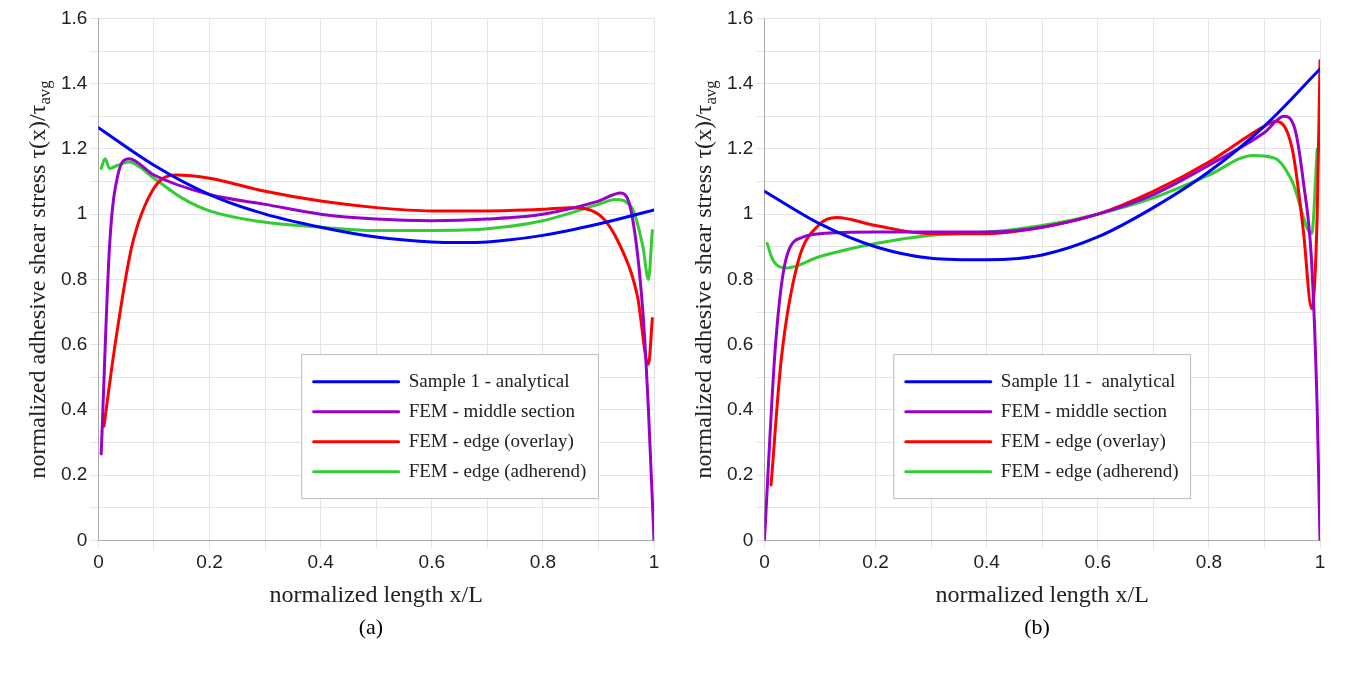 This screenshot has width=1349, height=682. What do you see at coordinates (489, 380) in the screenshot?
I see `legend-label: Sample 1 - analytical` at bounding box center [489, 380].